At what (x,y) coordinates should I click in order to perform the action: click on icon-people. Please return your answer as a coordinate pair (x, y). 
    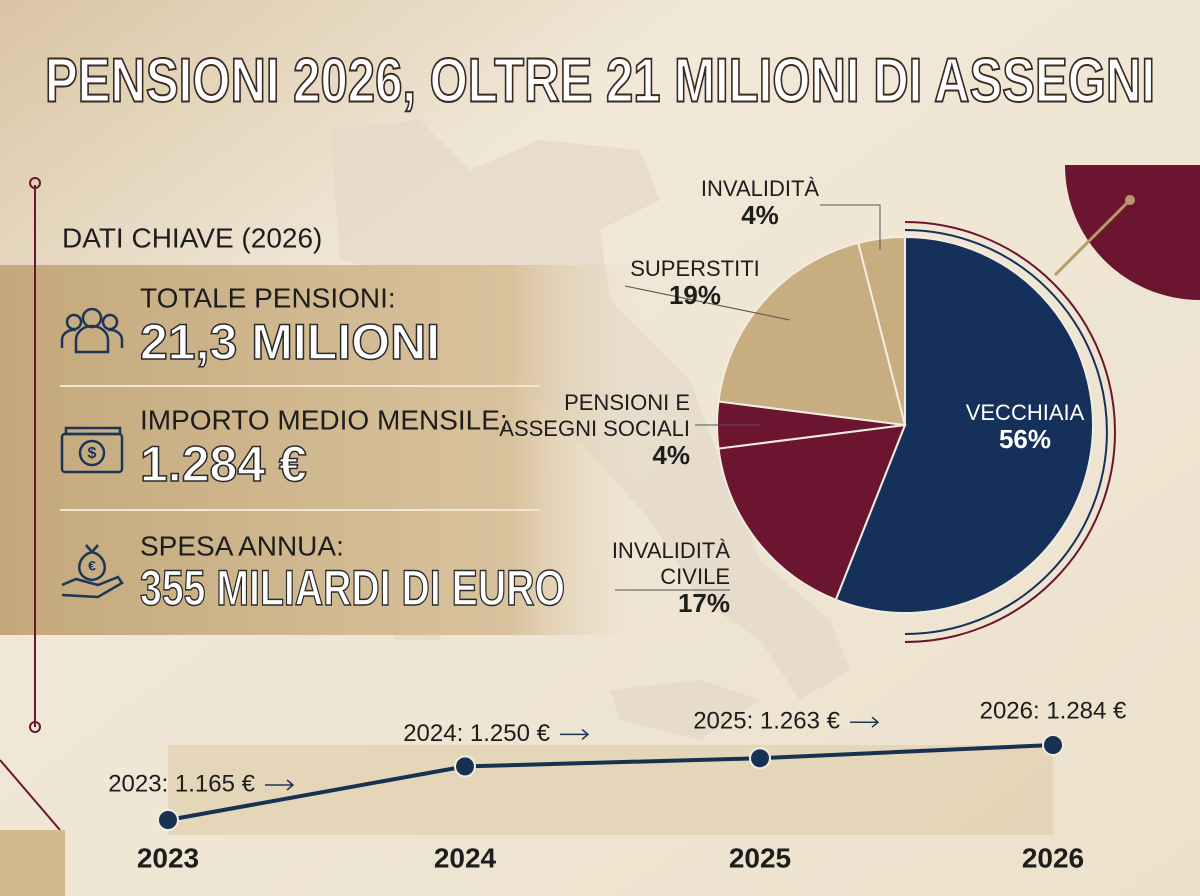
    Looking at the image, I should click on (92, 330).